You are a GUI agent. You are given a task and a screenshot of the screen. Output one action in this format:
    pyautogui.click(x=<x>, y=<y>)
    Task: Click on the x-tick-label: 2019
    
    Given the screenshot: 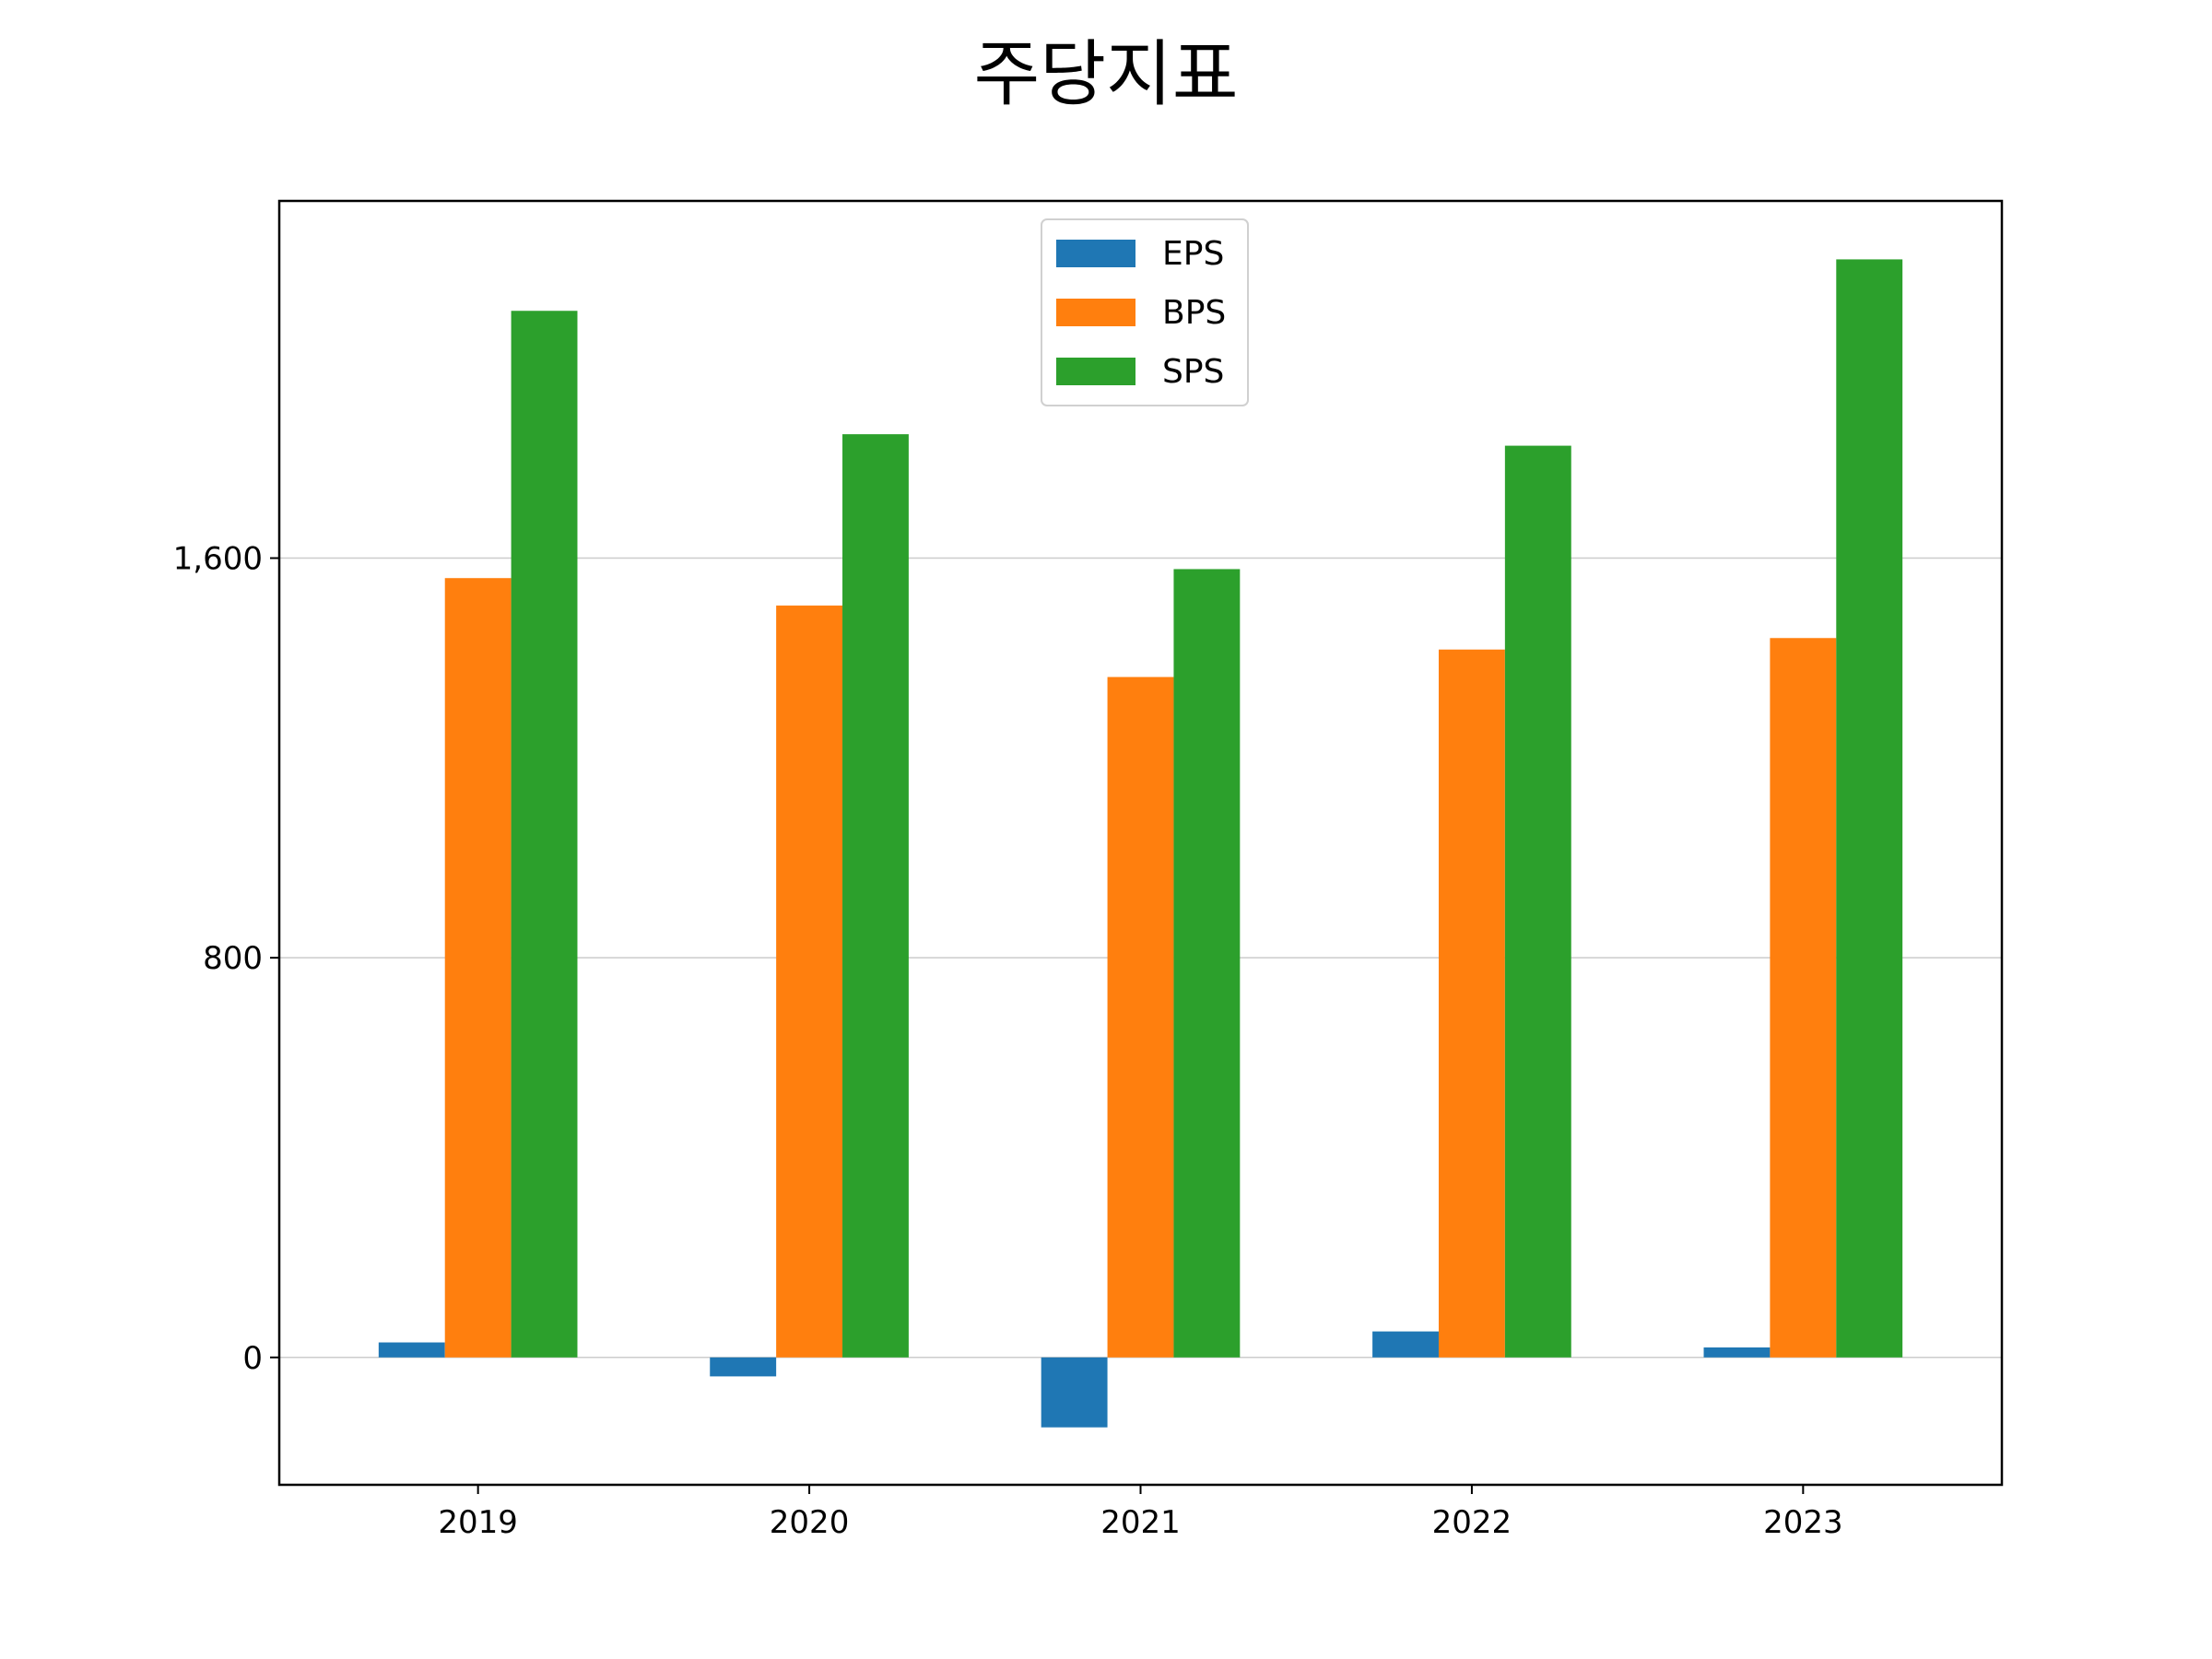 What is the action you would take?
    pyautogui.click(x=478, y=1522)
    